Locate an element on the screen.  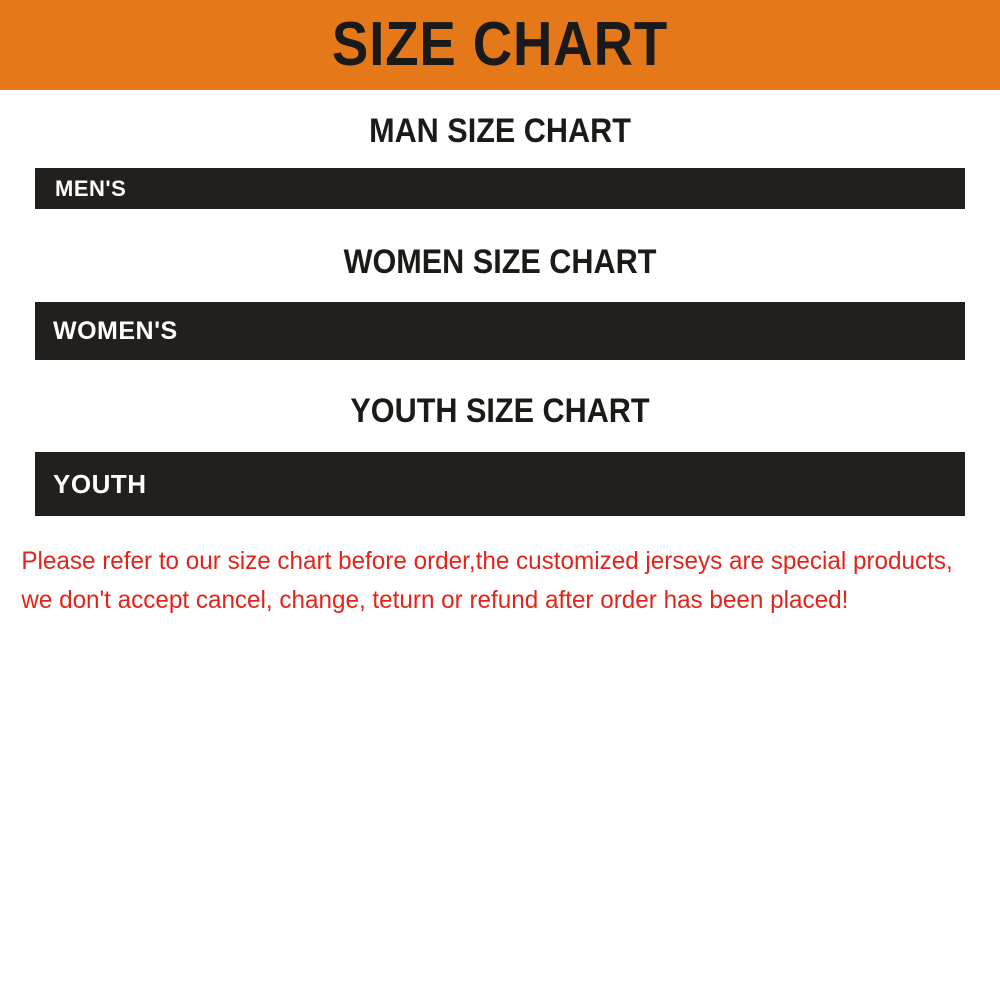
women-table-head: WOMEN'S is located at coordinates (500, 331).